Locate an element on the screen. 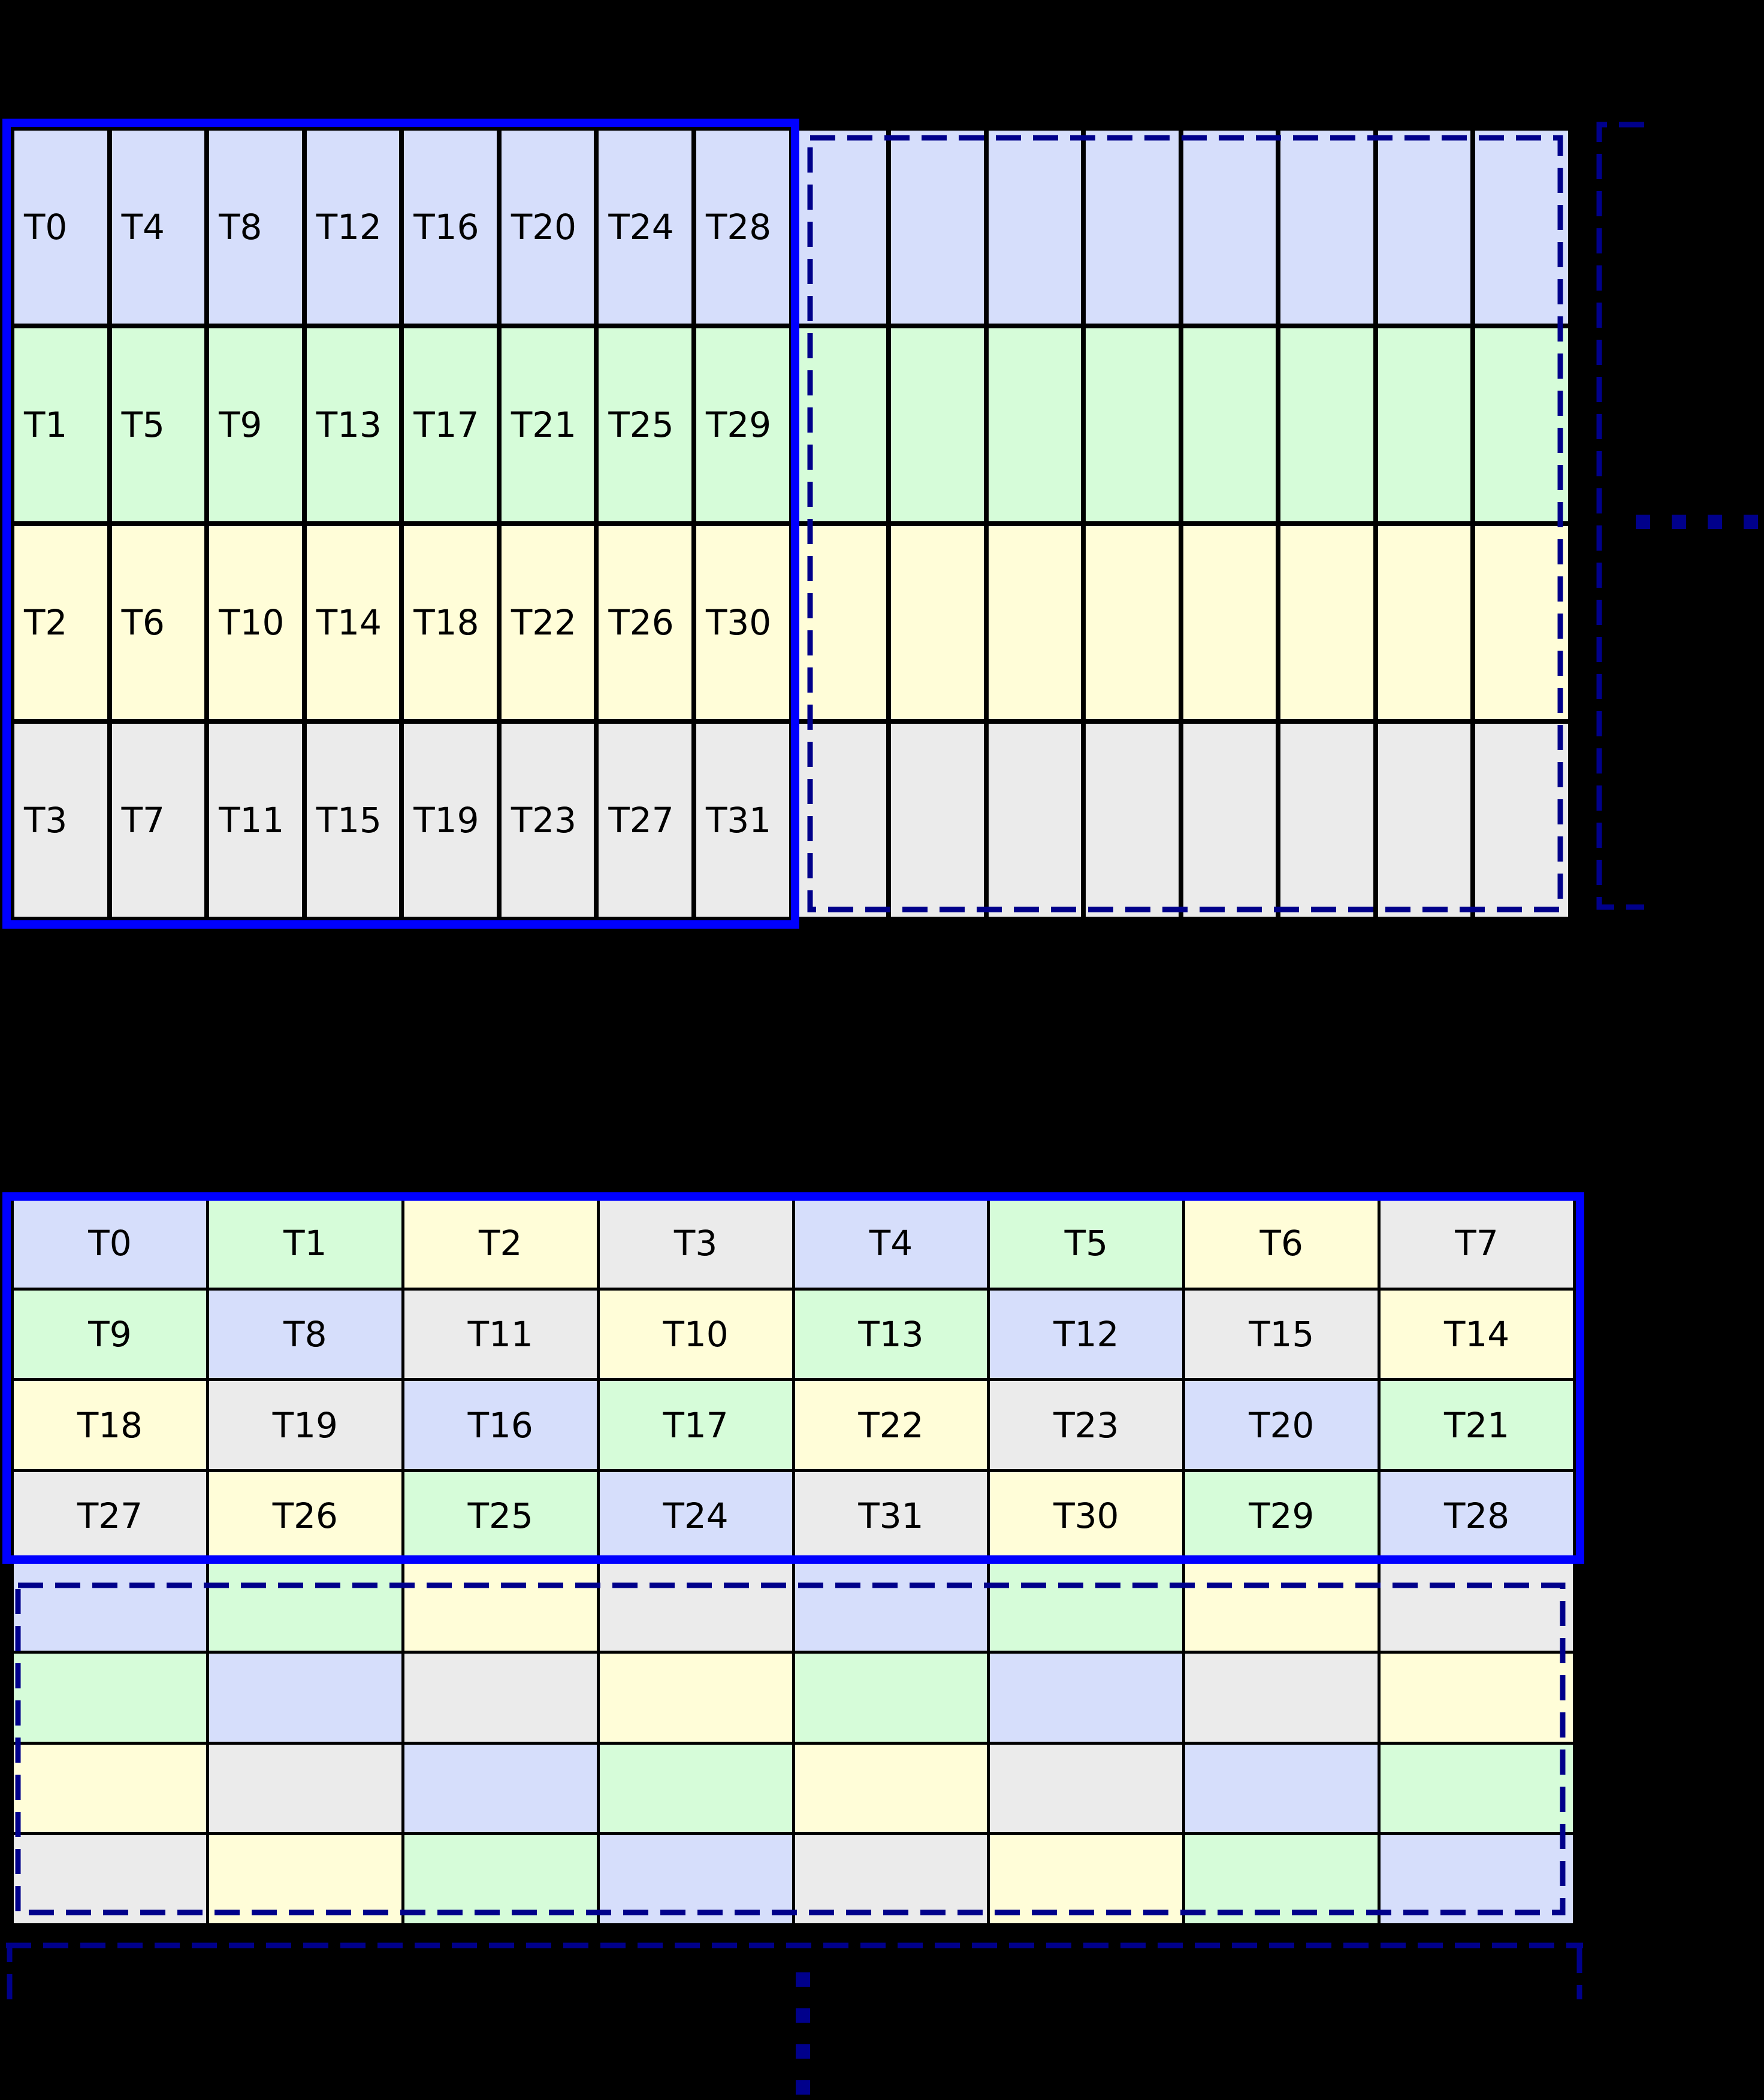 Image resolution: width=1764 pixels, height=2100 pixels. thread-cell: T16 is located at coordinates (501, 1425).